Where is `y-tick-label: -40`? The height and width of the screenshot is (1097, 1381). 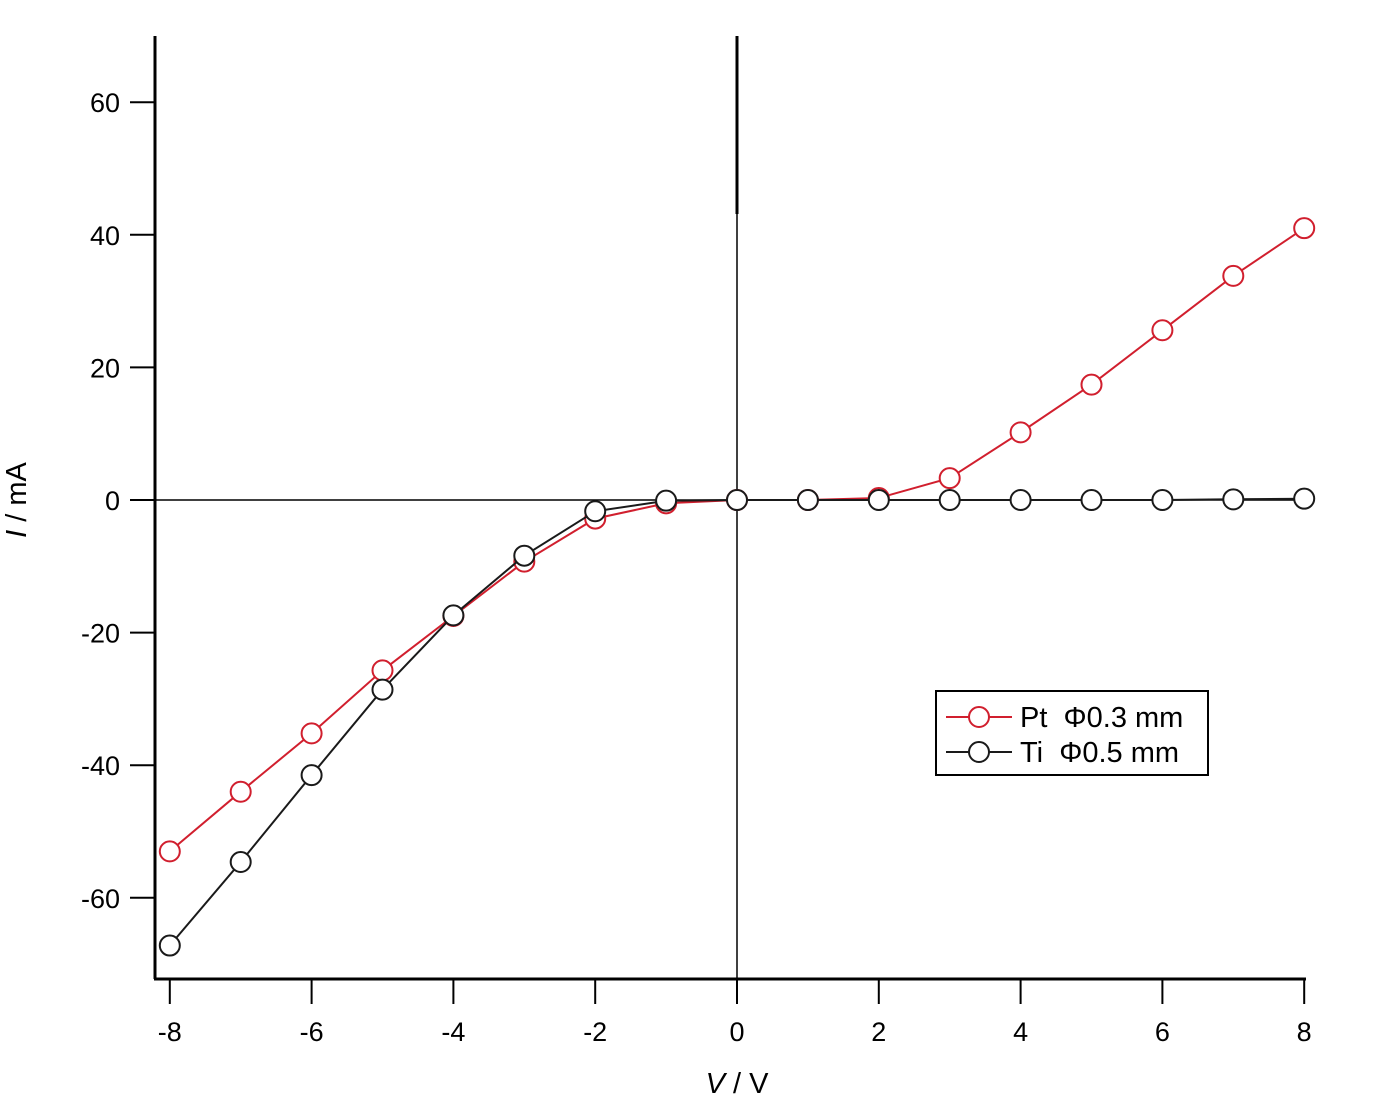 y-tick-label: -40 is located at coordinates (100, 766).